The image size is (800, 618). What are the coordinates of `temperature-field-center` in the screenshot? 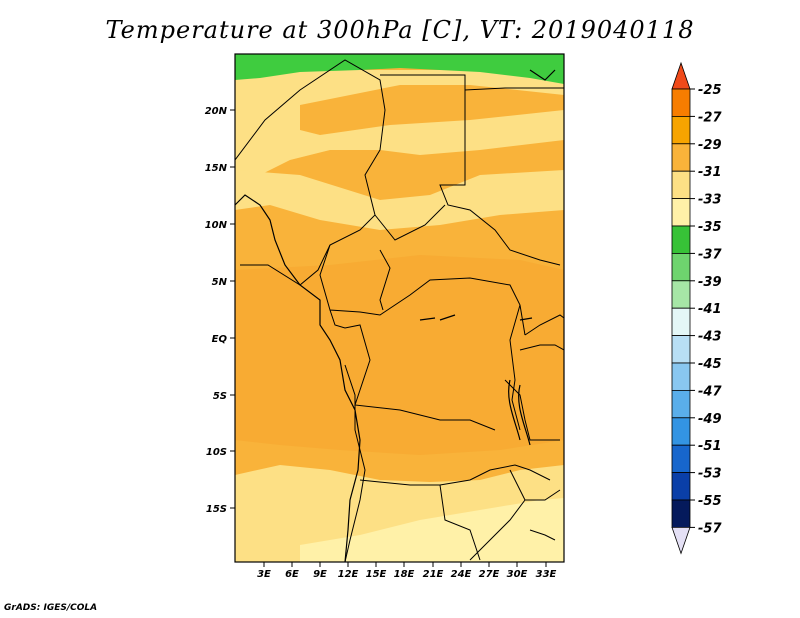 It's located at (399, 355).